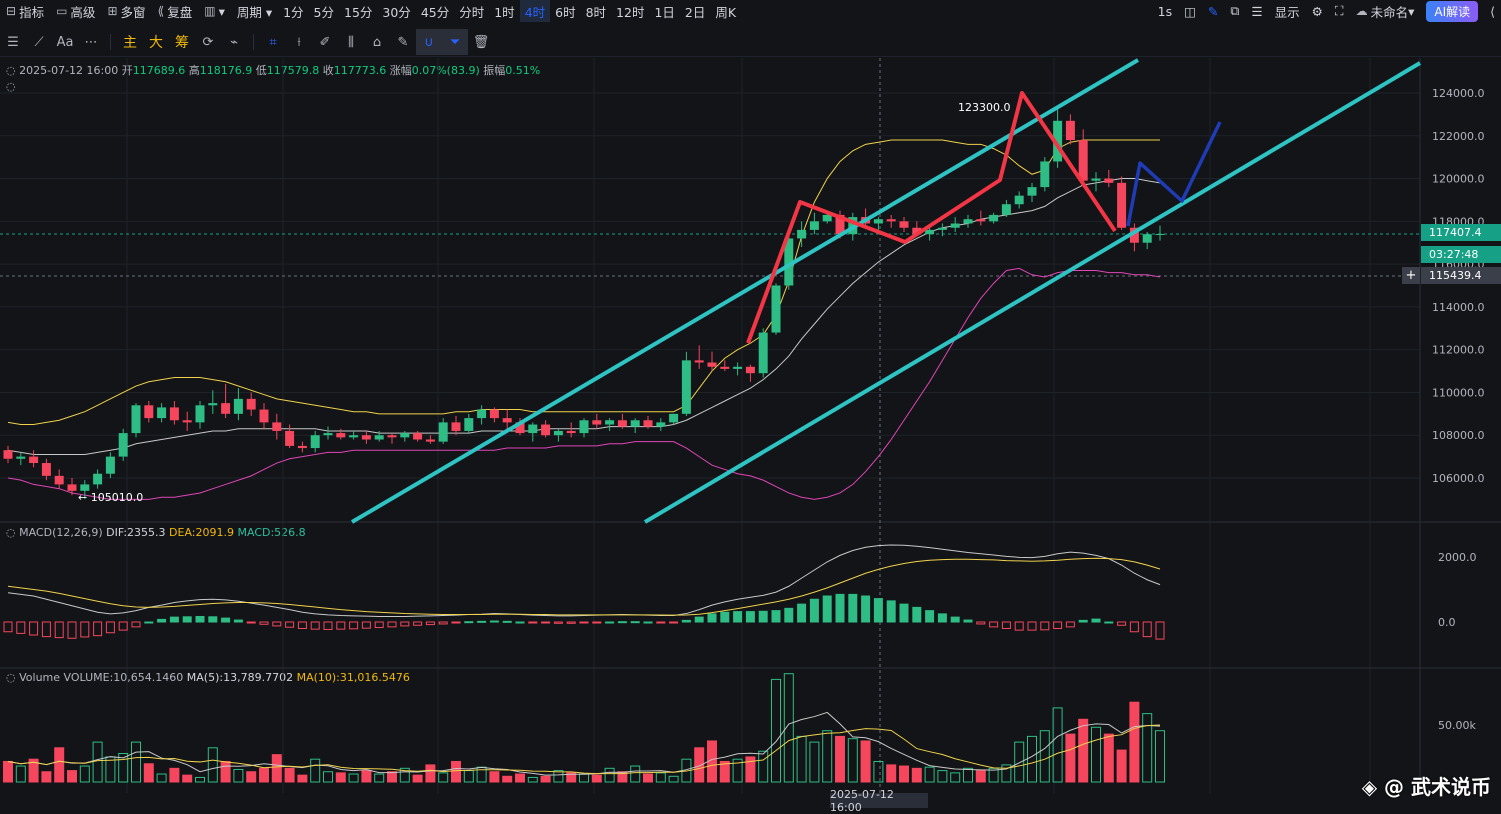  I want to click on text-tool-icon: Aa, so click(65, 42).